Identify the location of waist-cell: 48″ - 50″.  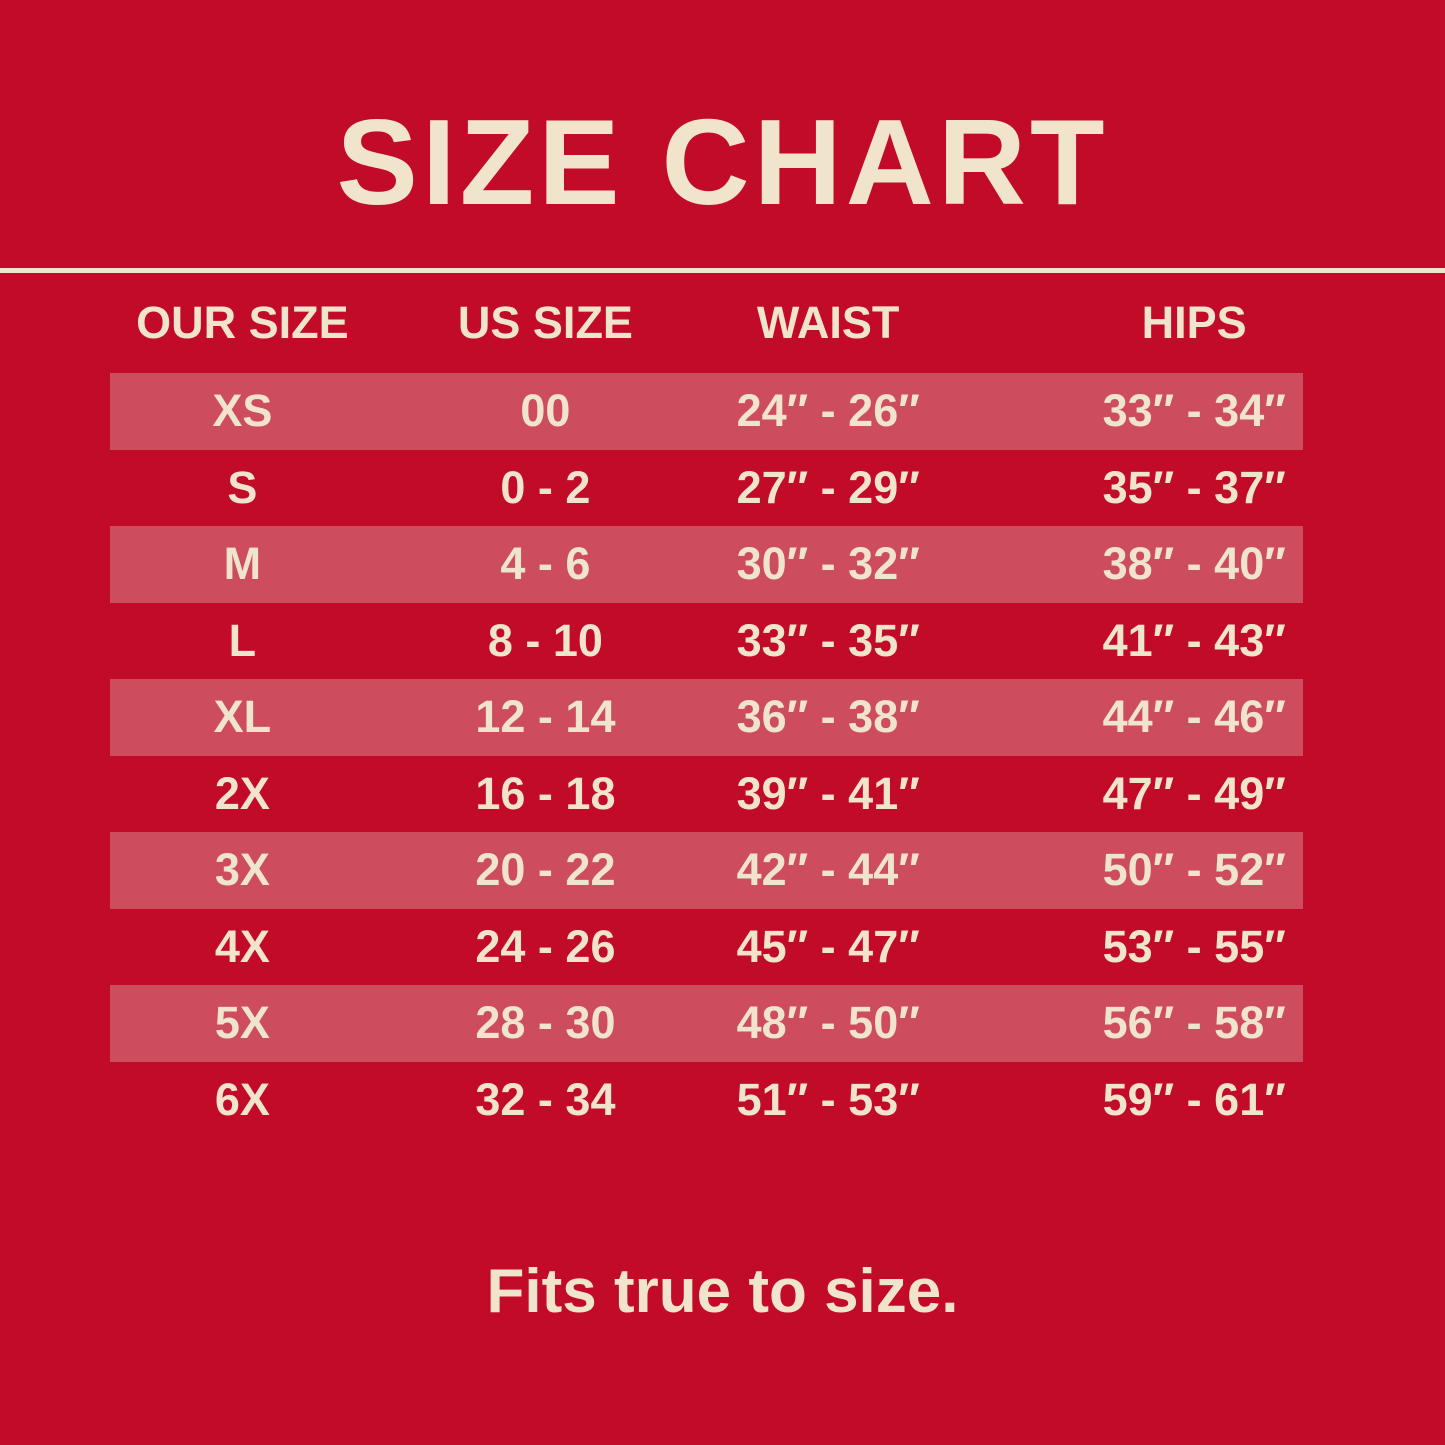
(828, 1023).